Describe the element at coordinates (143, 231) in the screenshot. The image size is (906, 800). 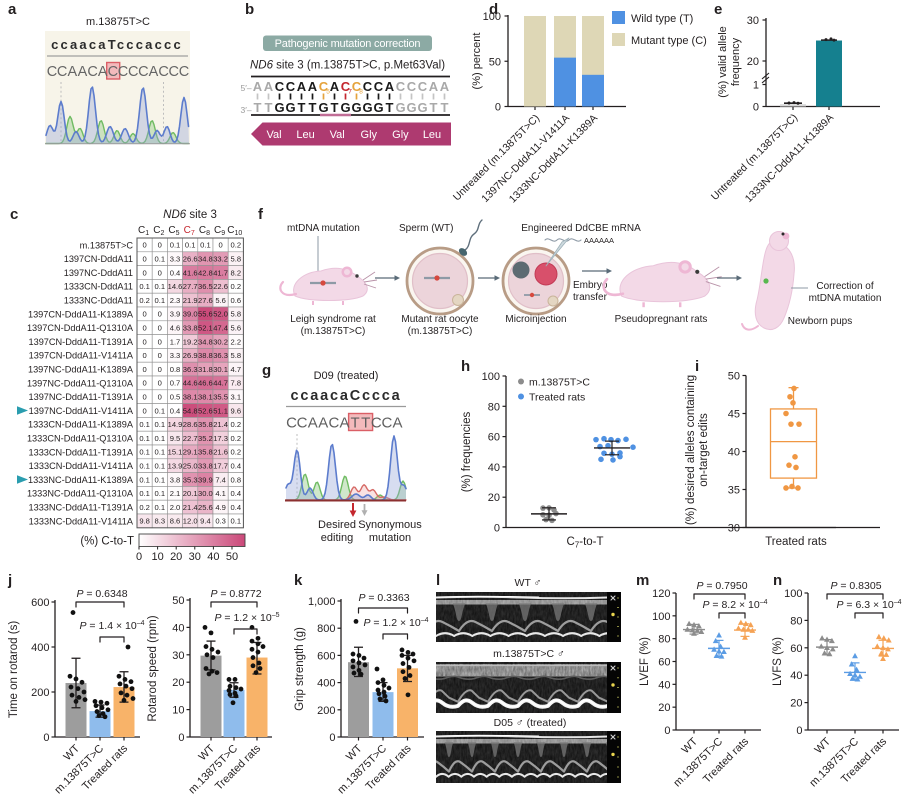
I see `svg-text: C1` at that location.